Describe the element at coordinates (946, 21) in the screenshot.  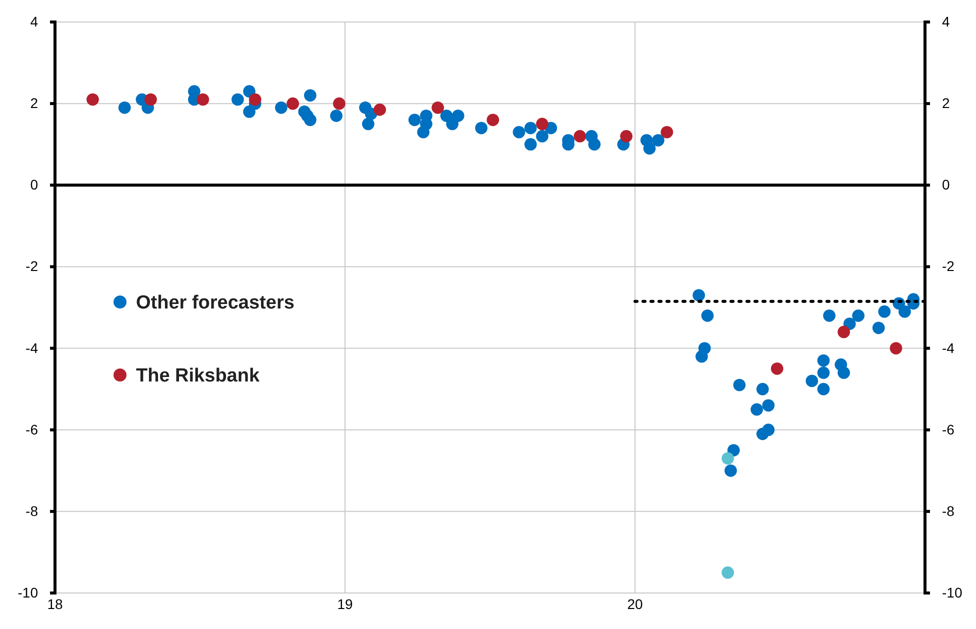
I see `y2-tick-label: 4` at that location.